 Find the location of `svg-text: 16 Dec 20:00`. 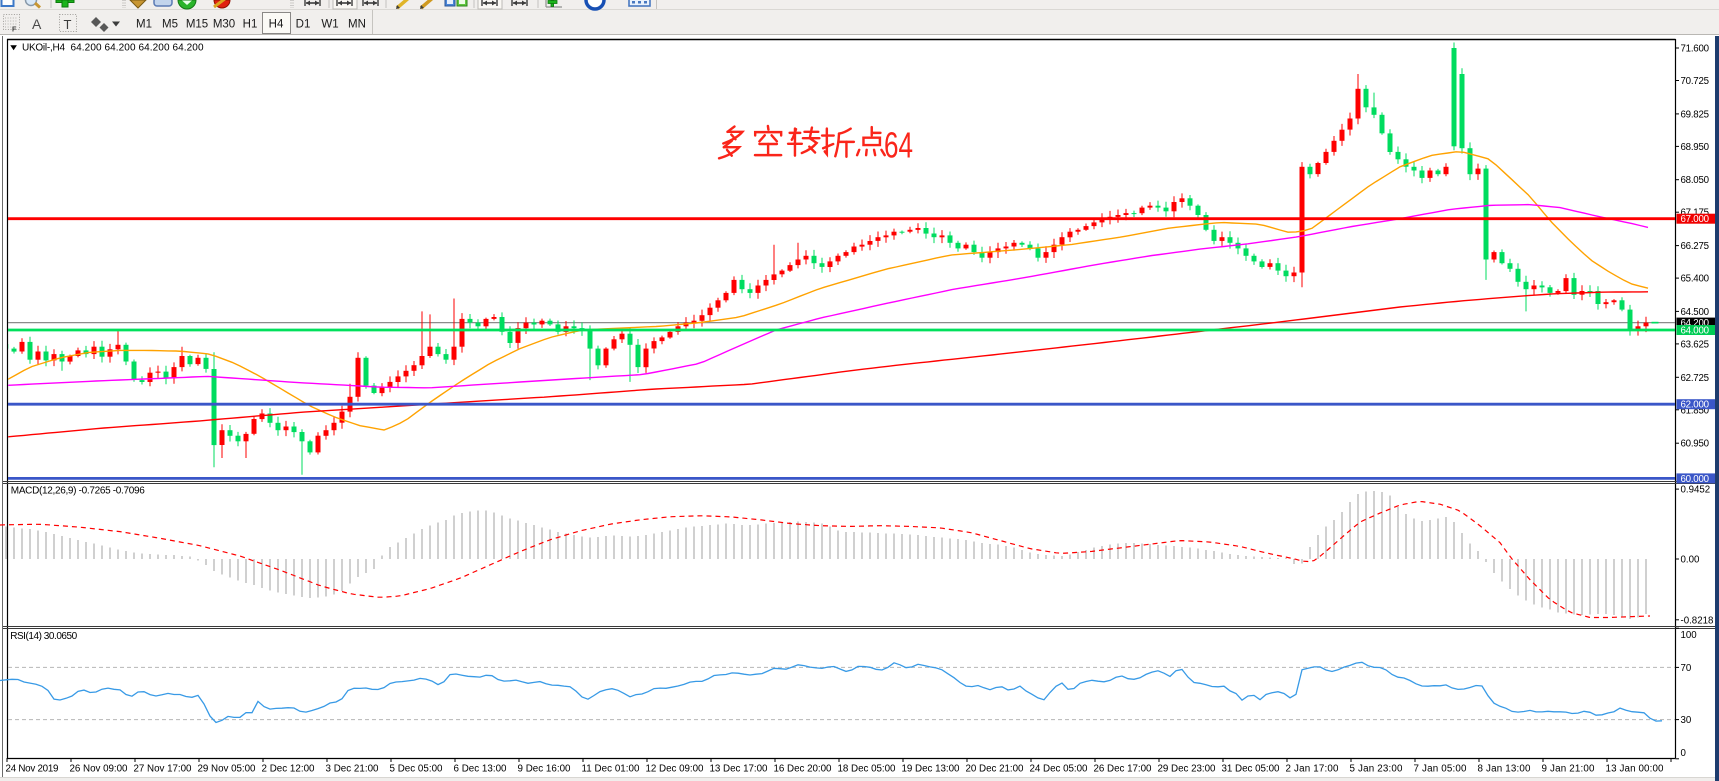

svg-text: 16 Dec 20:00 is located at coordinates (803, 768).